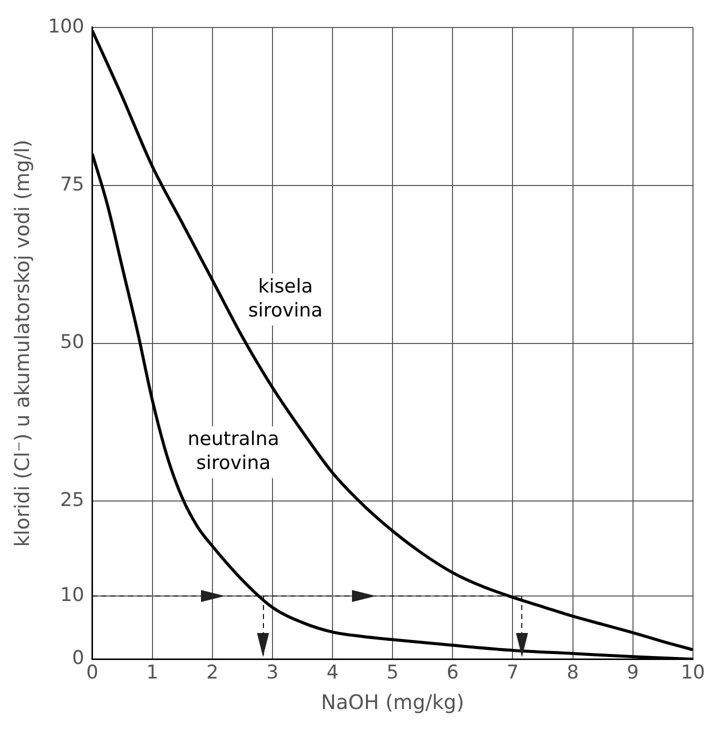 This screenshot has width=717, height=729. Describe the element at coordinates (285, 298) in the screenshot. I see `series-label: kisela sirovina` at that location.